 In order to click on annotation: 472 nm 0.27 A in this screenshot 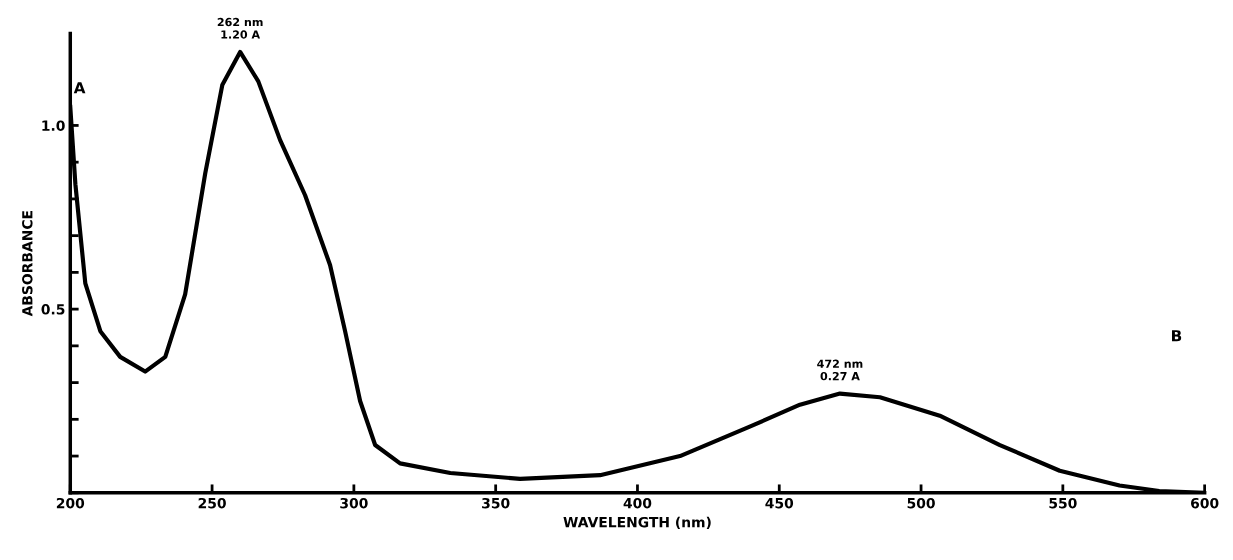, I will do `click(840, 370)`.